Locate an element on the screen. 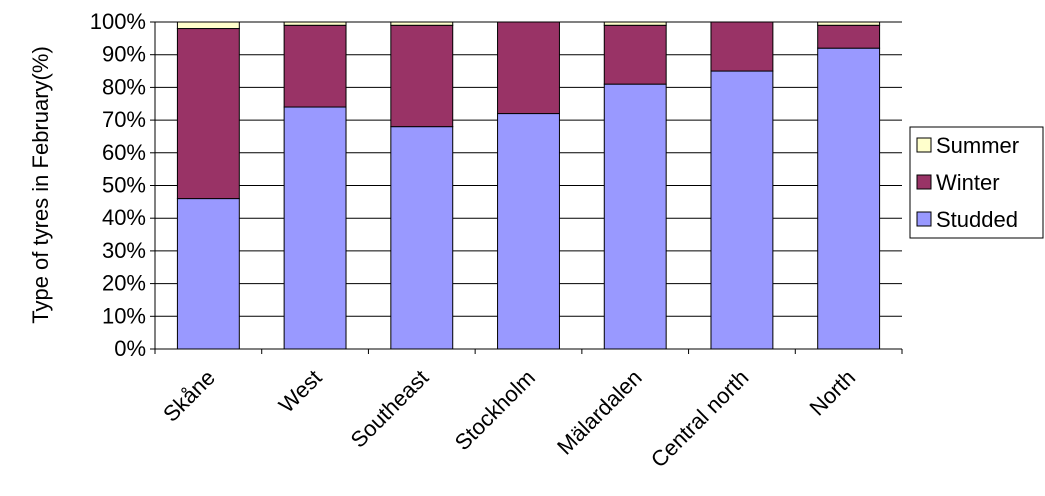 The image size is (1045, 496). legend-label: Summer is located at coordinates (977, 145).